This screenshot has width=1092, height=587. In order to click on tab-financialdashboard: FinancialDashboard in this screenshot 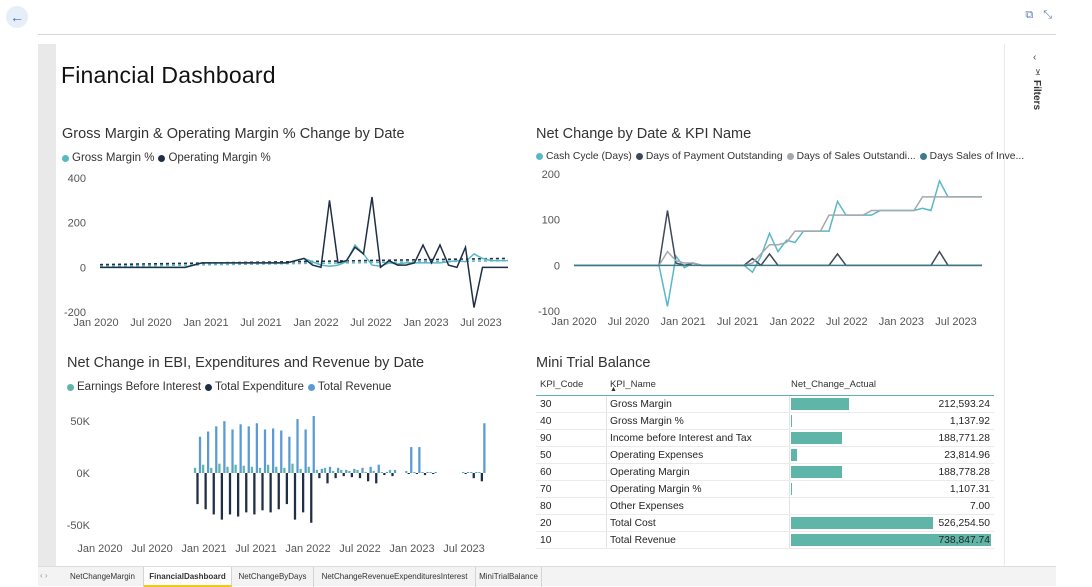, I will do `click(188, 577)`.